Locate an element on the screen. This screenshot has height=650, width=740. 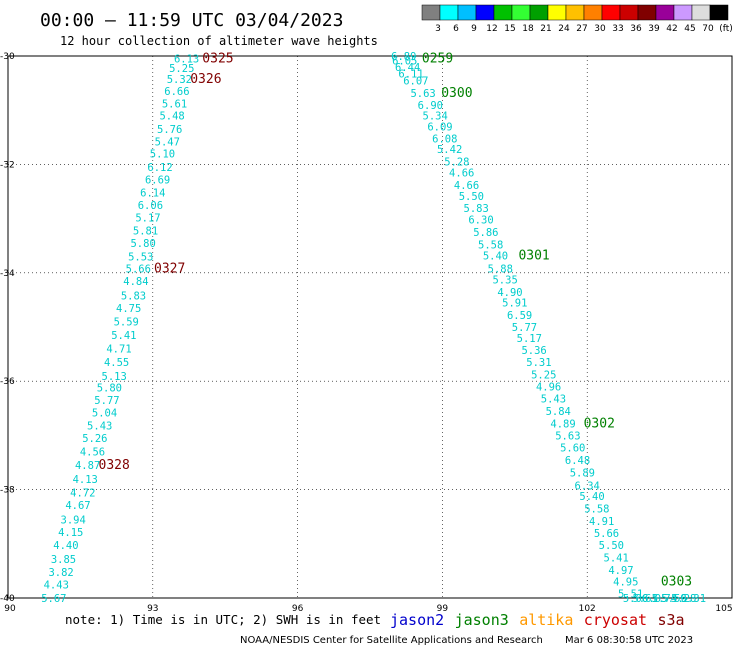
wave-height-label: 4.90 is located at coordinates (509, 293).